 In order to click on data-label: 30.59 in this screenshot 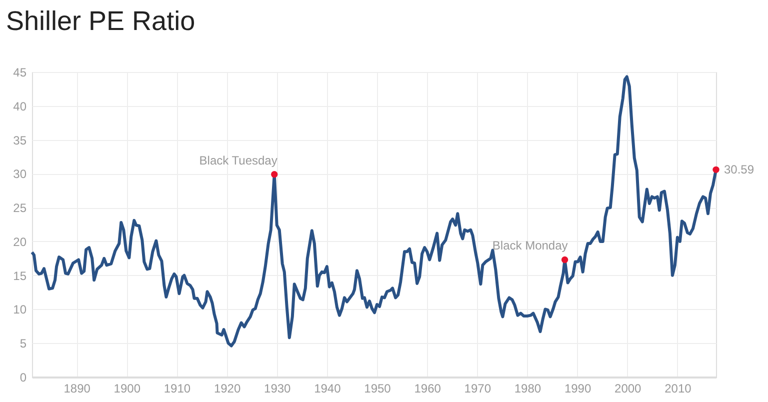, I will do `click(739, 169)`.